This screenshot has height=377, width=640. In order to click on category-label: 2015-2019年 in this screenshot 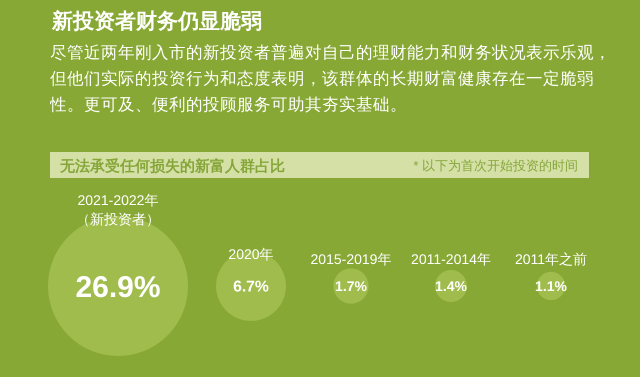, I will do `click(351, 259)`.